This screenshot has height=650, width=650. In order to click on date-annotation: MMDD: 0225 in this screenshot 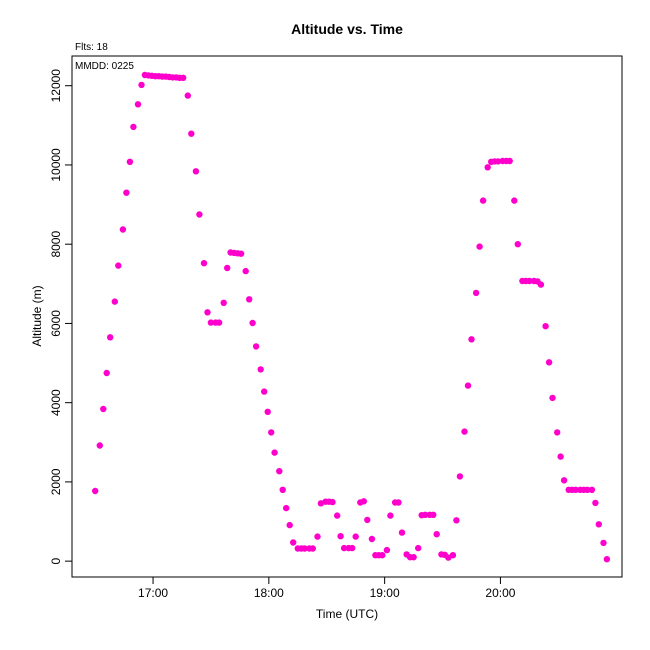, I will do `click(104, 66)`.